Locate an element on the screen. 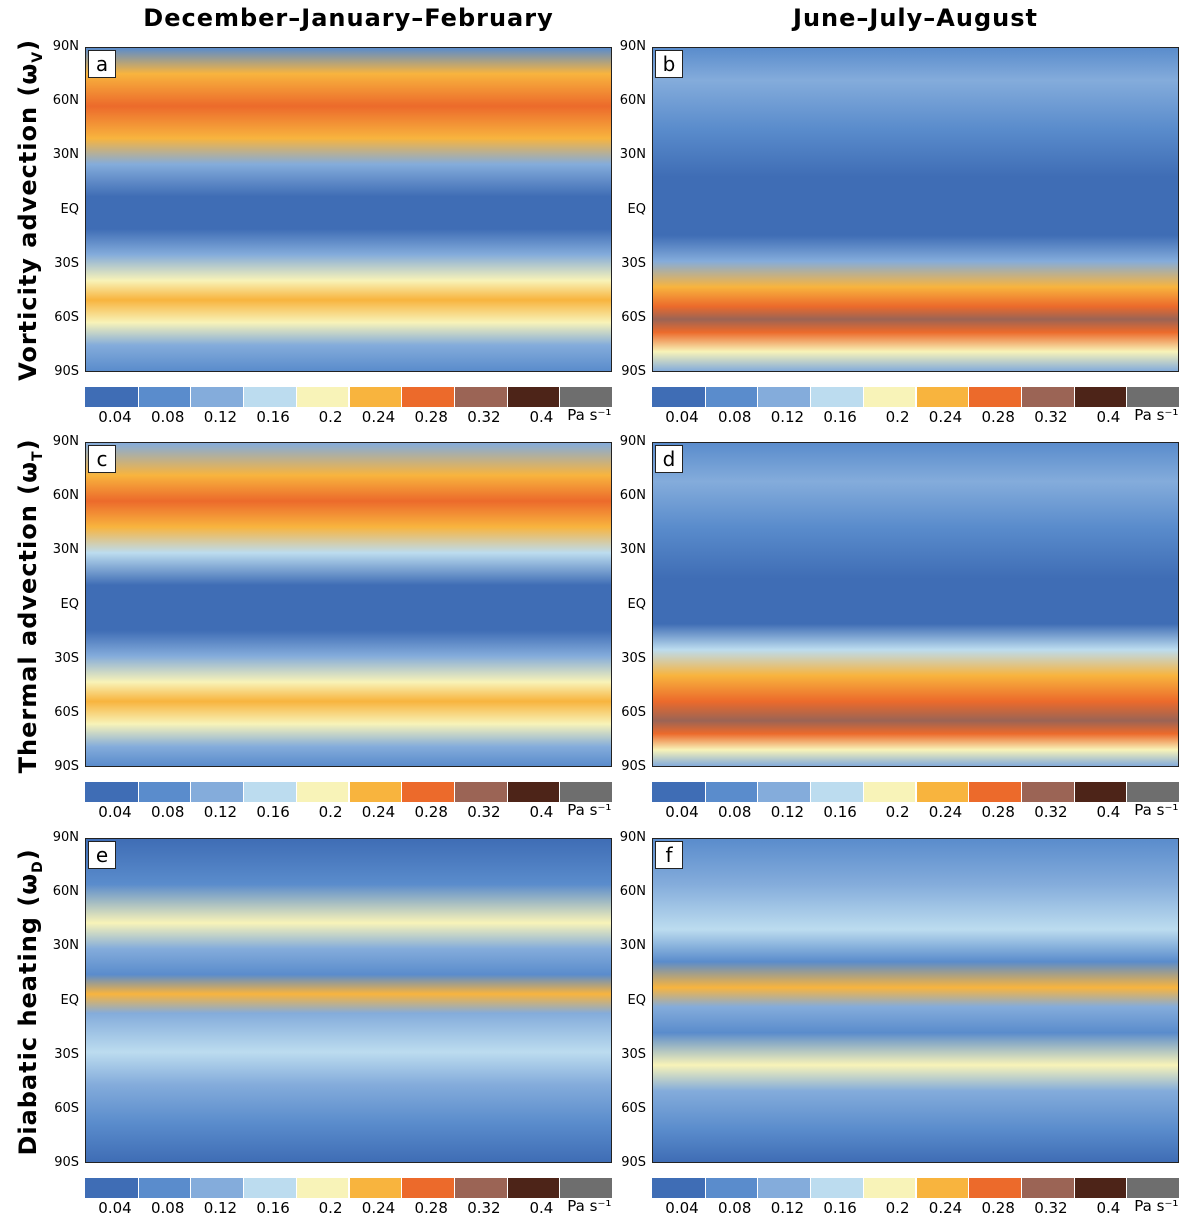 The height and width of the screenshot is (1219, 1200). panel-letter: f is located at coordinates (669, 855).